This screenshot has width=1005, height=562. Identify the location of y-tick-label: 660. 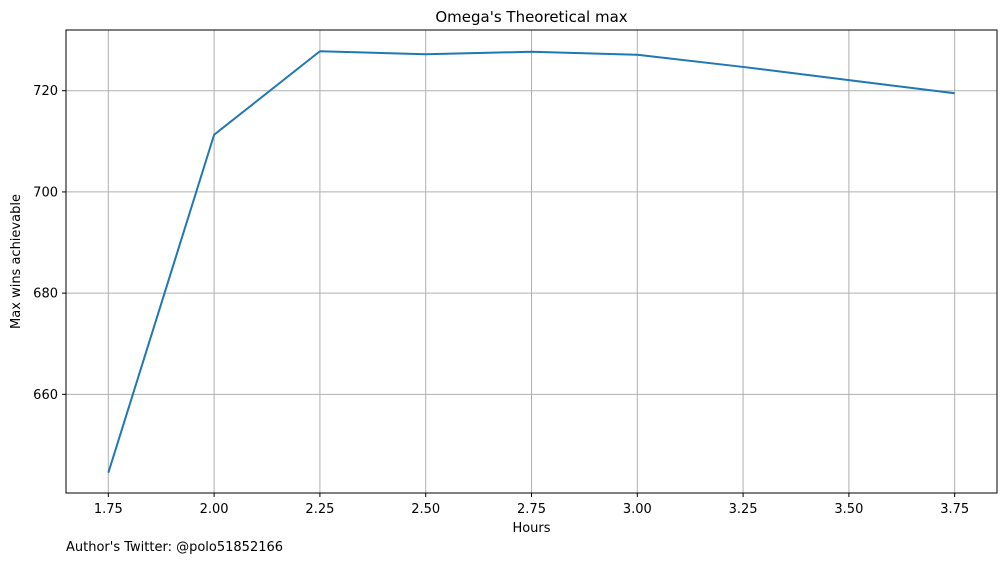
(45, 395).